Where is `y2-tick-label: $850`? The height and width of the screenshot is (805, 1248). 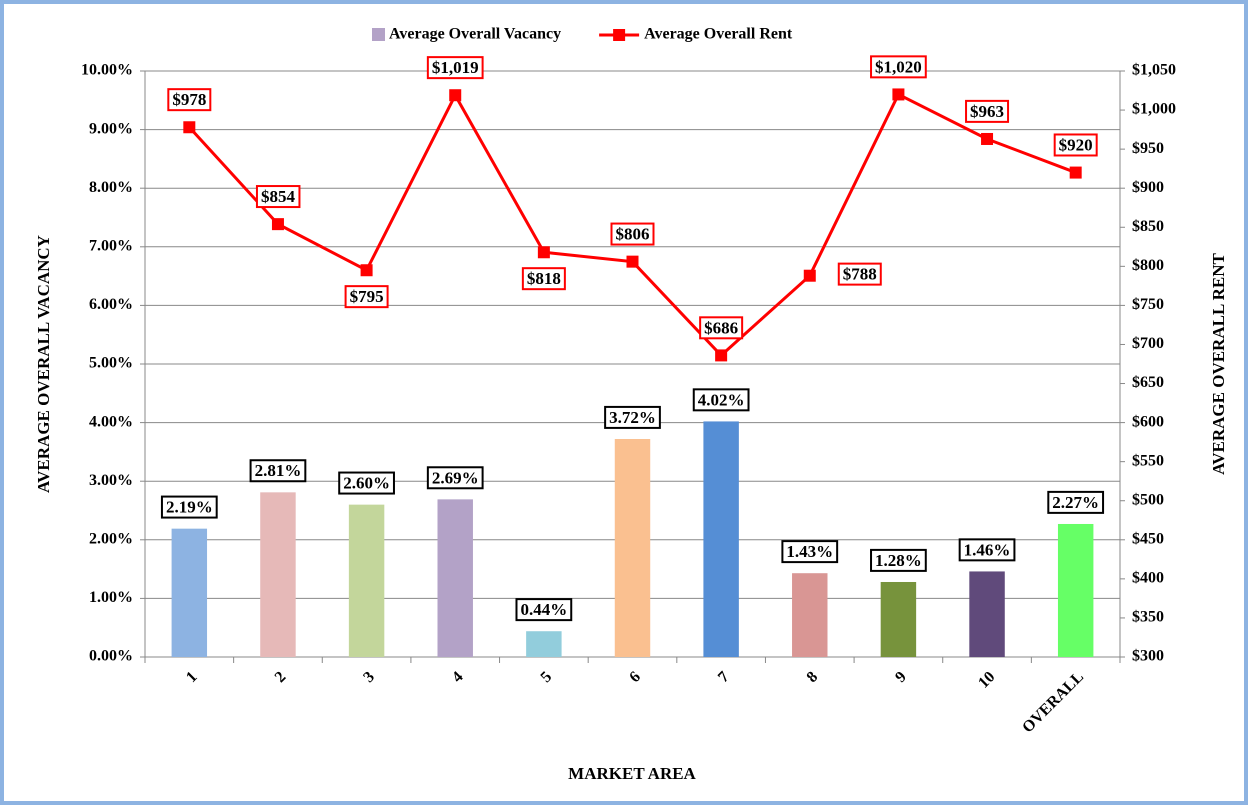
y2-tick-label: $850 is located at coordinates (1148, 226).